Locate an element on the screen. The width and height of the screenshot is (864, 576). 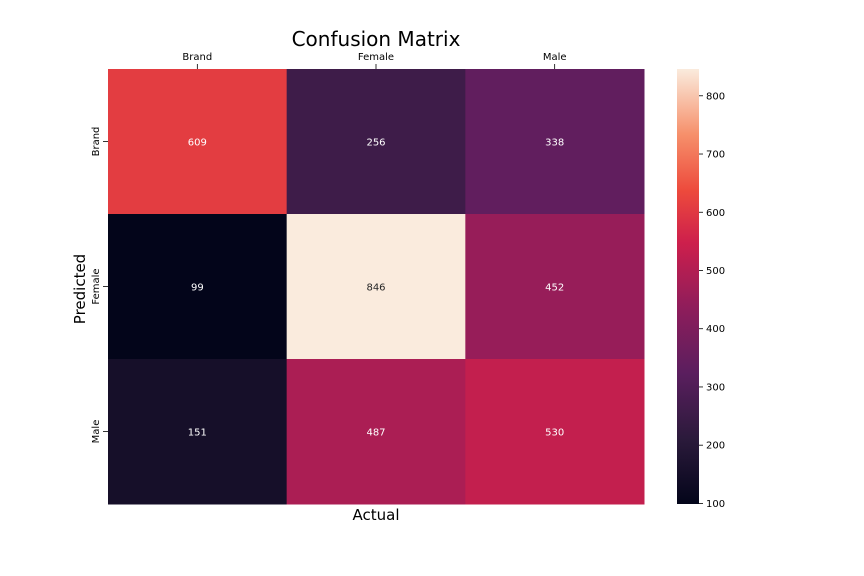
cell-value-label: 609 is located at coordinates (197, 143).